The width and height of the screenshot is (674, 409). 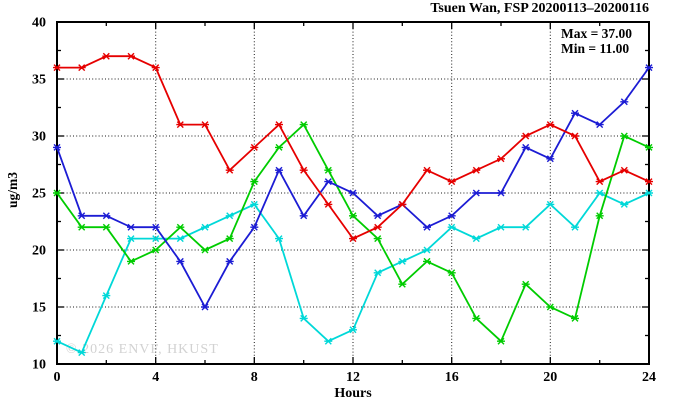 I want to click on x-tick-label: 12, so click(x=353, y=377).